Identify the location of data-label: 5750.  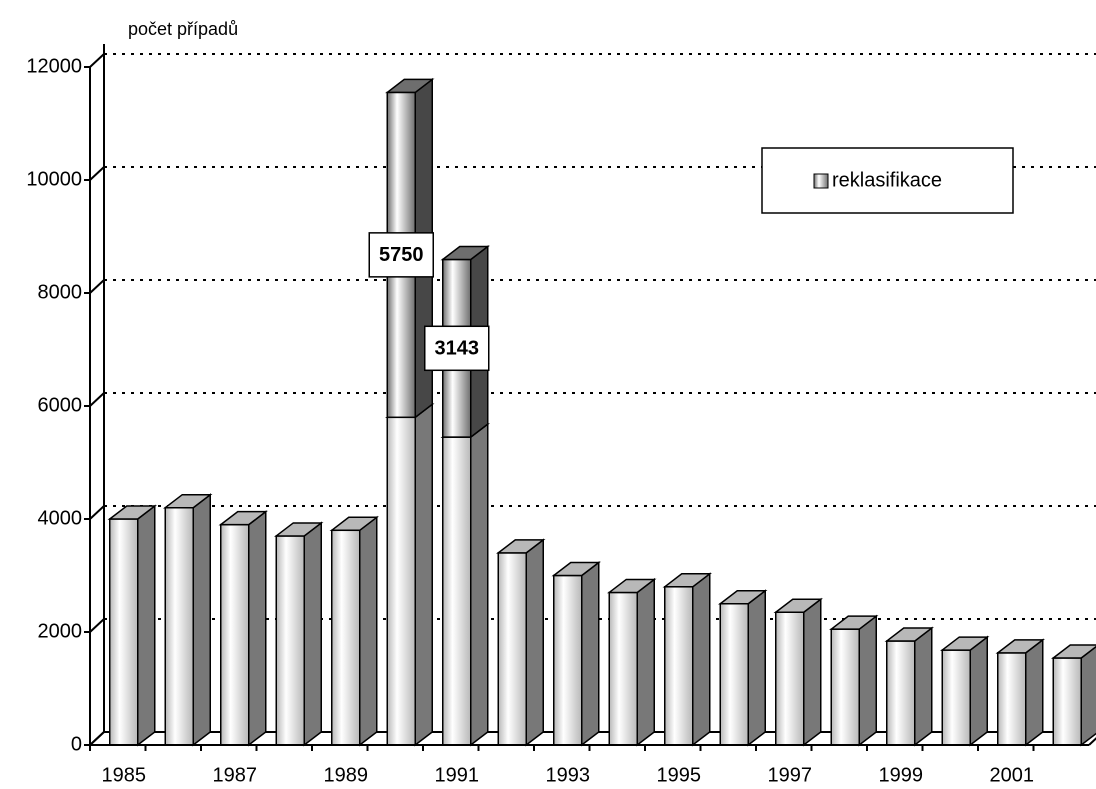
(401, 255).